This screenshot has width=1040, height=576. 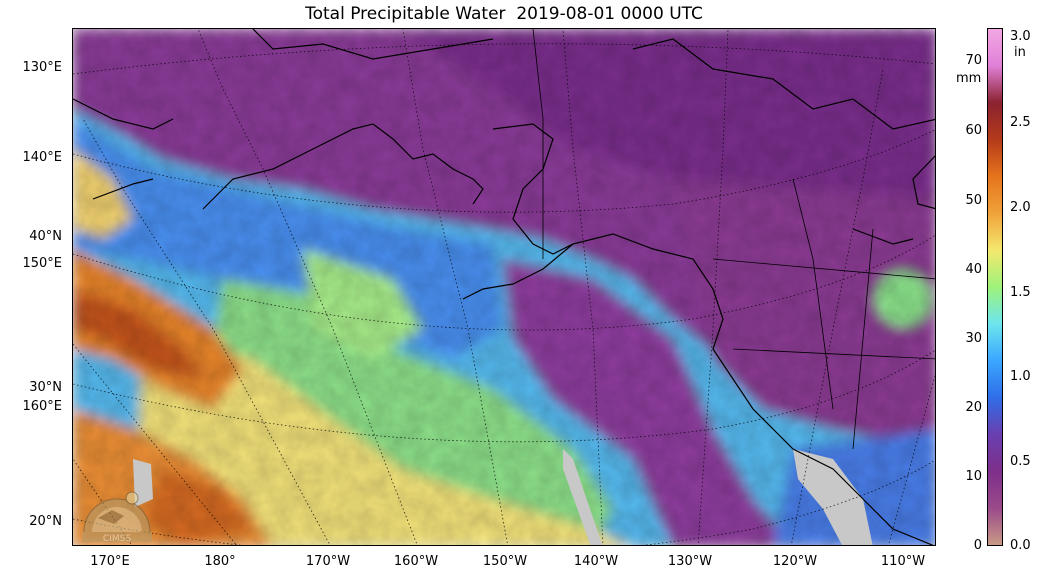 I want to click on colorbar-in-tick: 3.0, so click(x=1020, y=36).